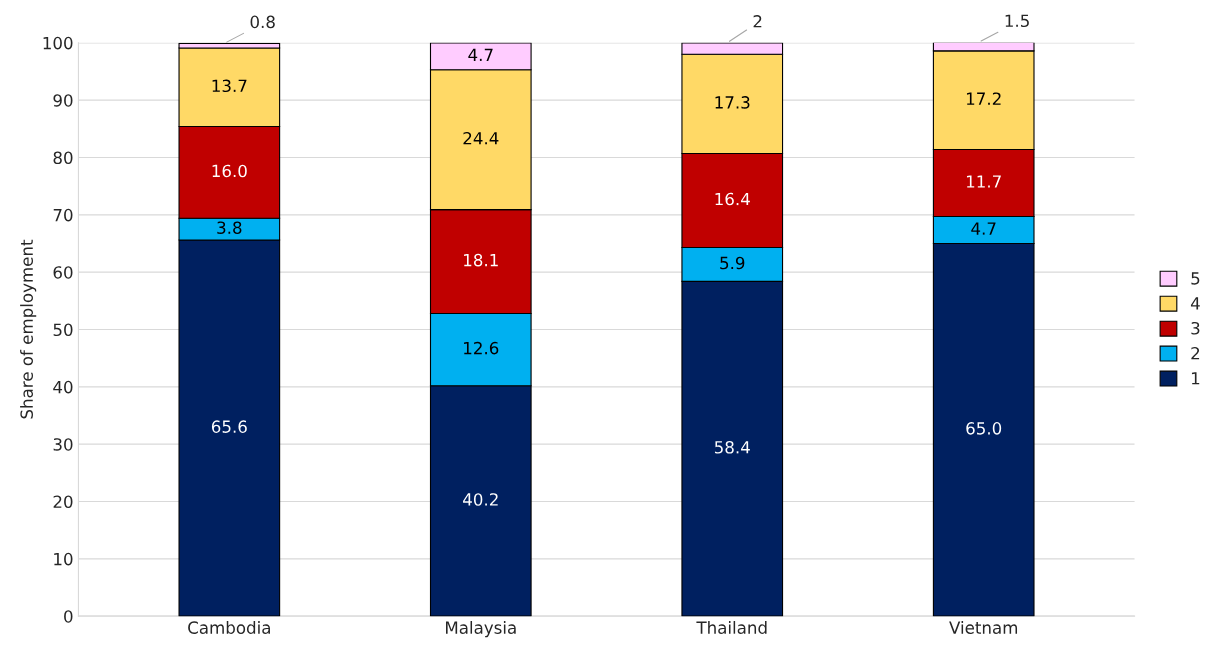 This screenshot has height=659, width=1207. What do you see at coordinates (1195, 278) in the screenshot?
I see `legend-label: 5` at bounding box center [1195, 278].